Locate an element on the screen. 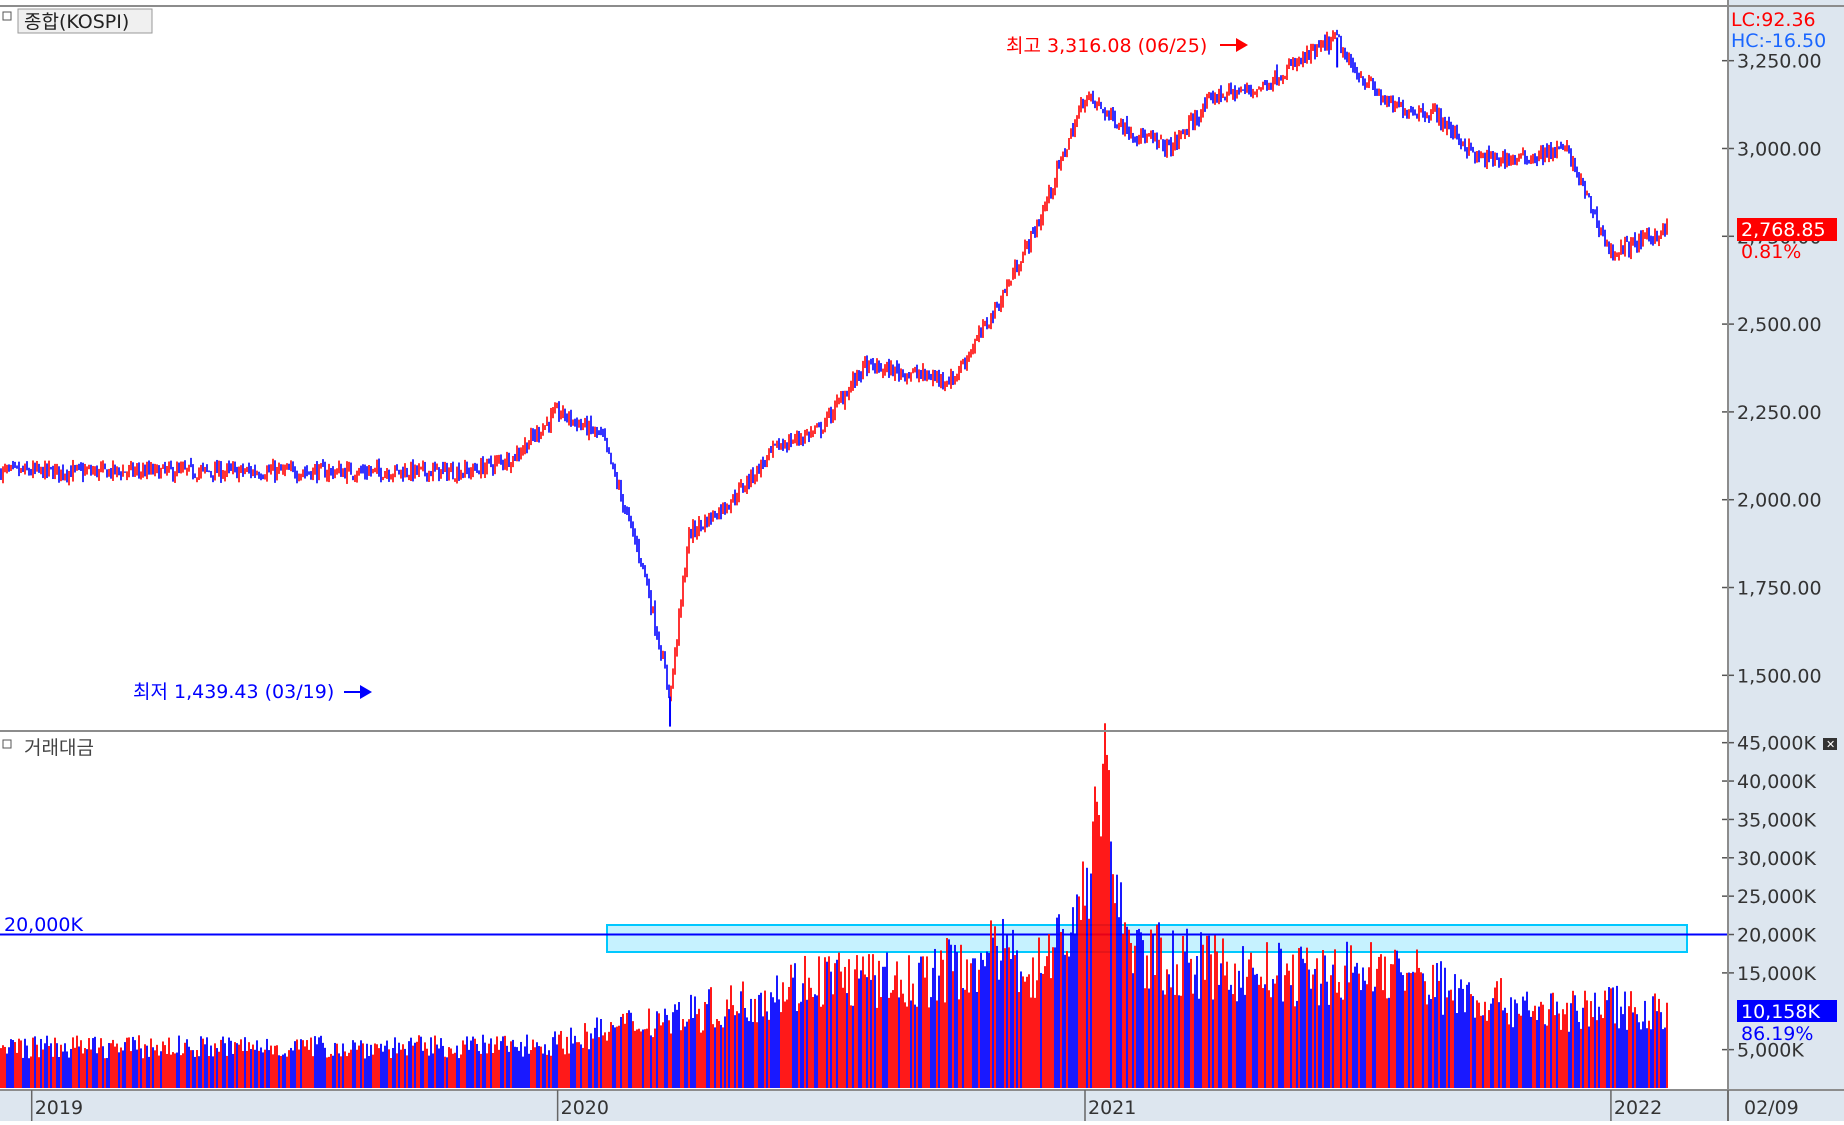  volume-panel-close-icon is located at coordinates (1830, 744).